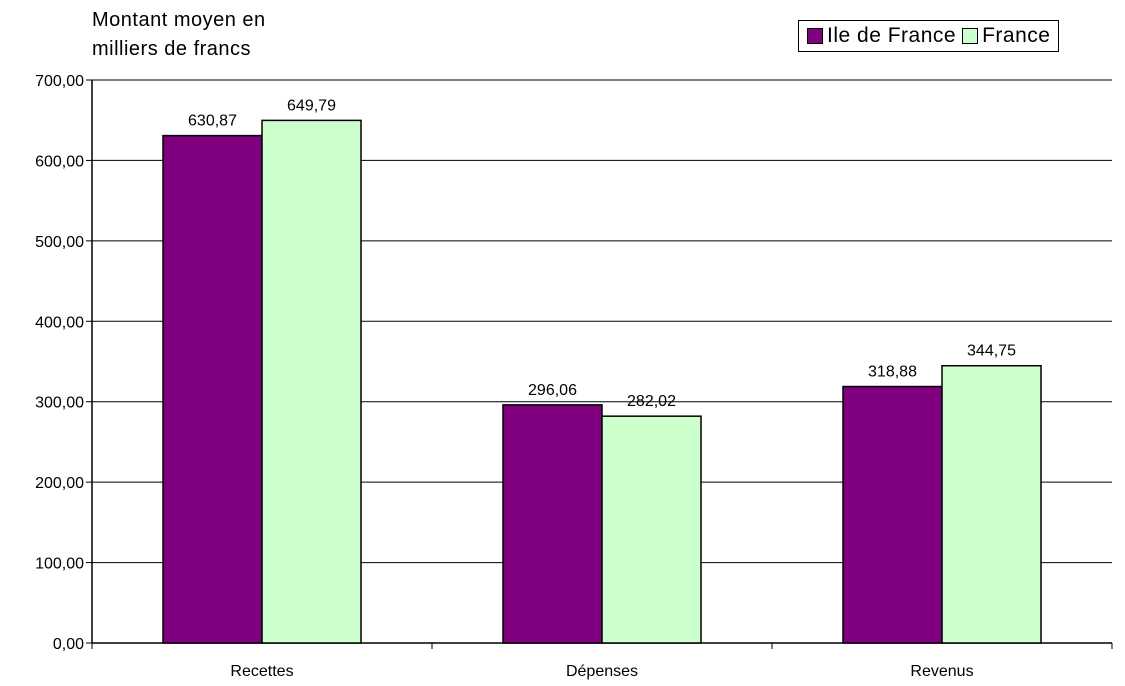 The image size is (1125, 686). What do you see at coordinates (941, 671) in the screenshot?
I see `x-tick-label: Revenus` at bounding box center [941, 671].